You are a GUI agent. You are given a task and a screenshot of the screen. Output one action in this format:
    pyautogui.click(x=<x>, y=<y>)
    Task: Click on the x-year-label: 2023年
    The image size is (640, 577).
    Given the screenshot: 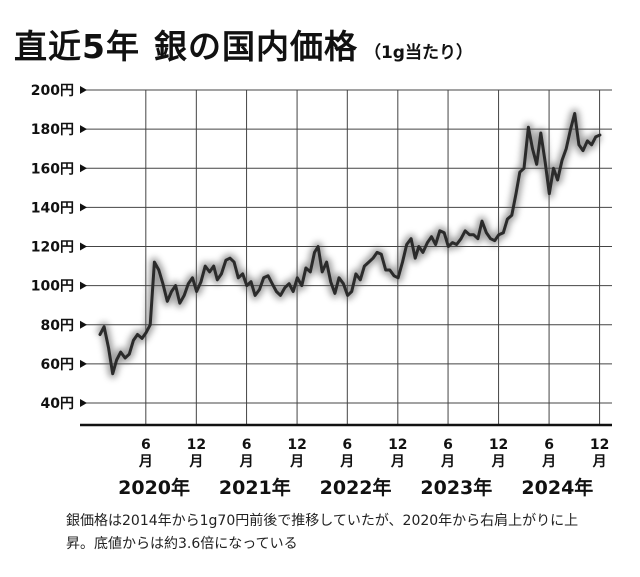 What is the action you would take?
    pyautogui.click(x=456, y=487)
    